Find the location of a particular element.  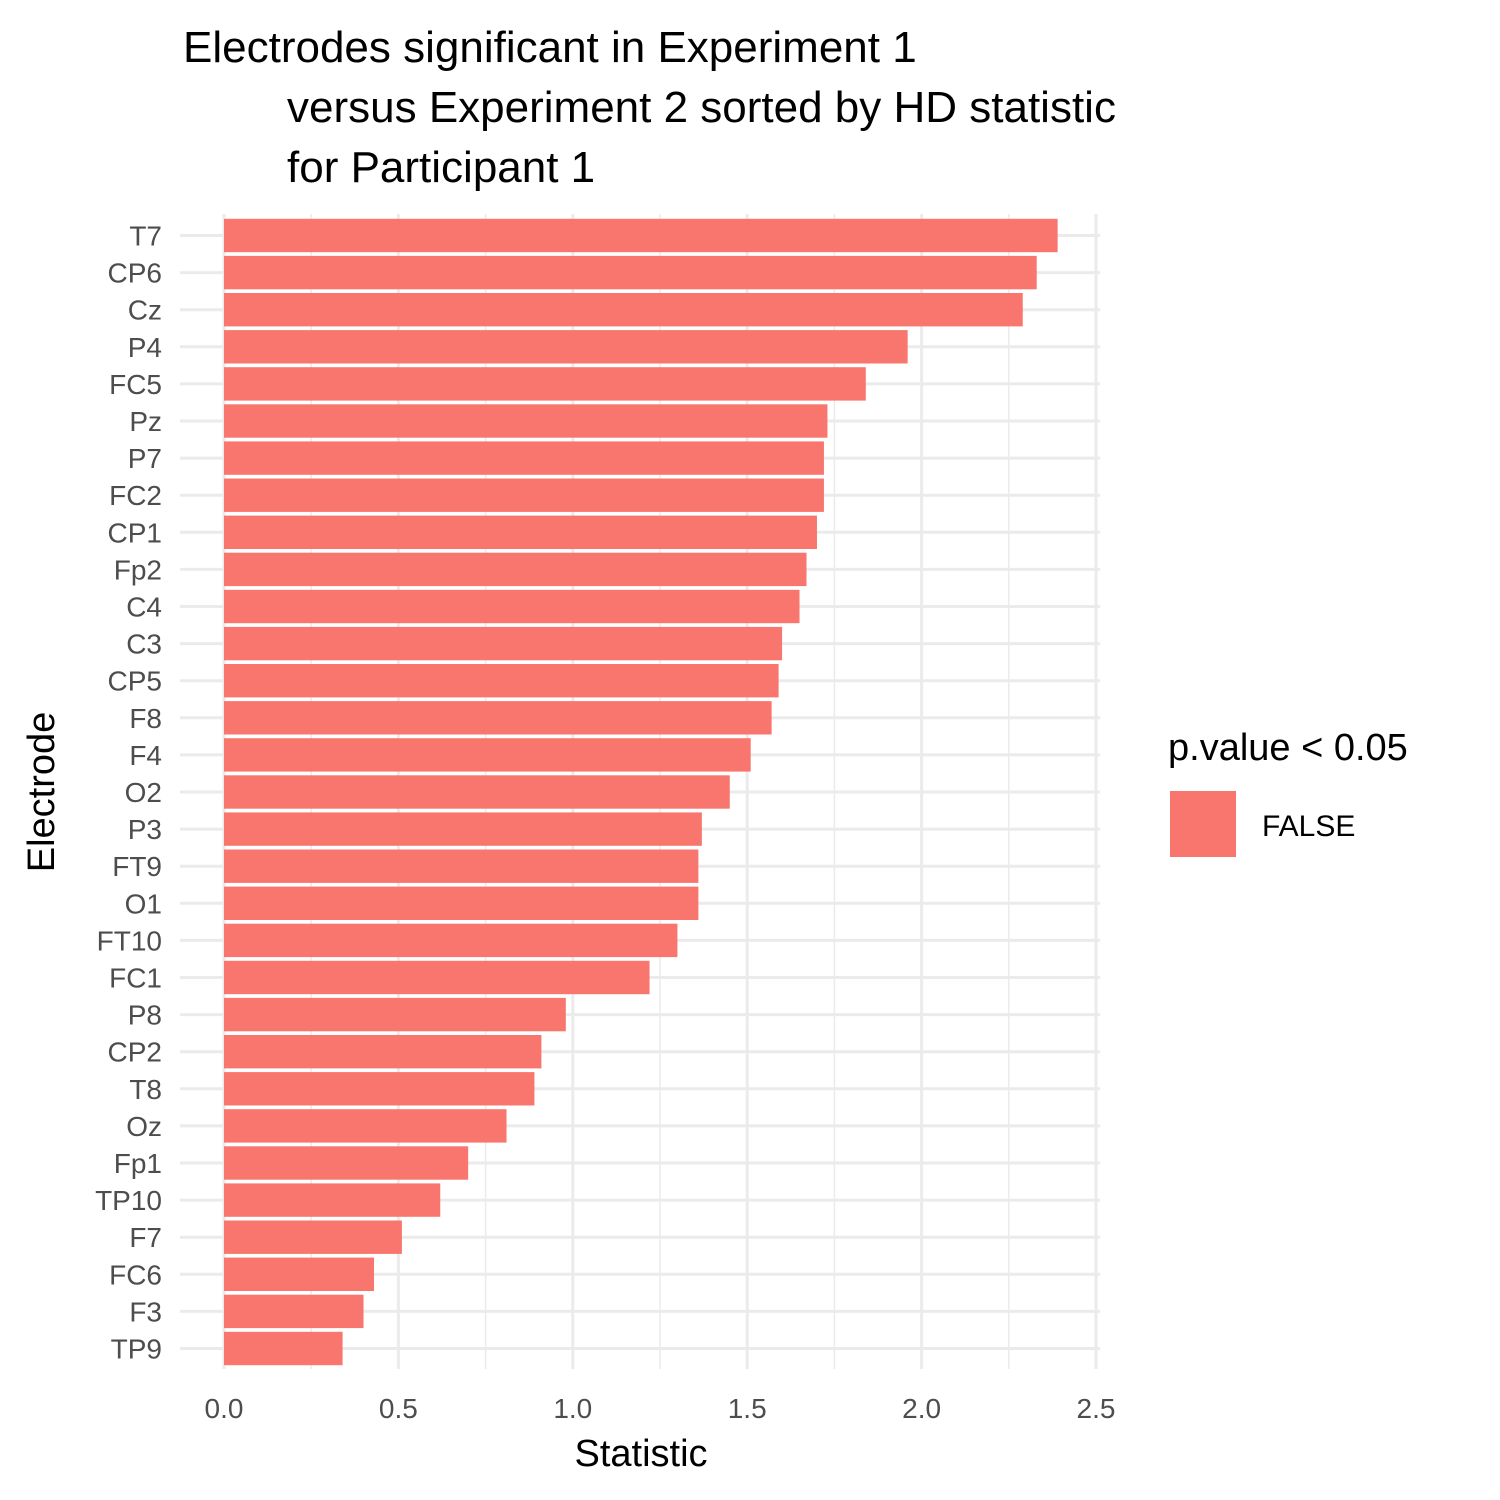

y-tick-label-ft9: FT9 is located at coordinates (137, 866).